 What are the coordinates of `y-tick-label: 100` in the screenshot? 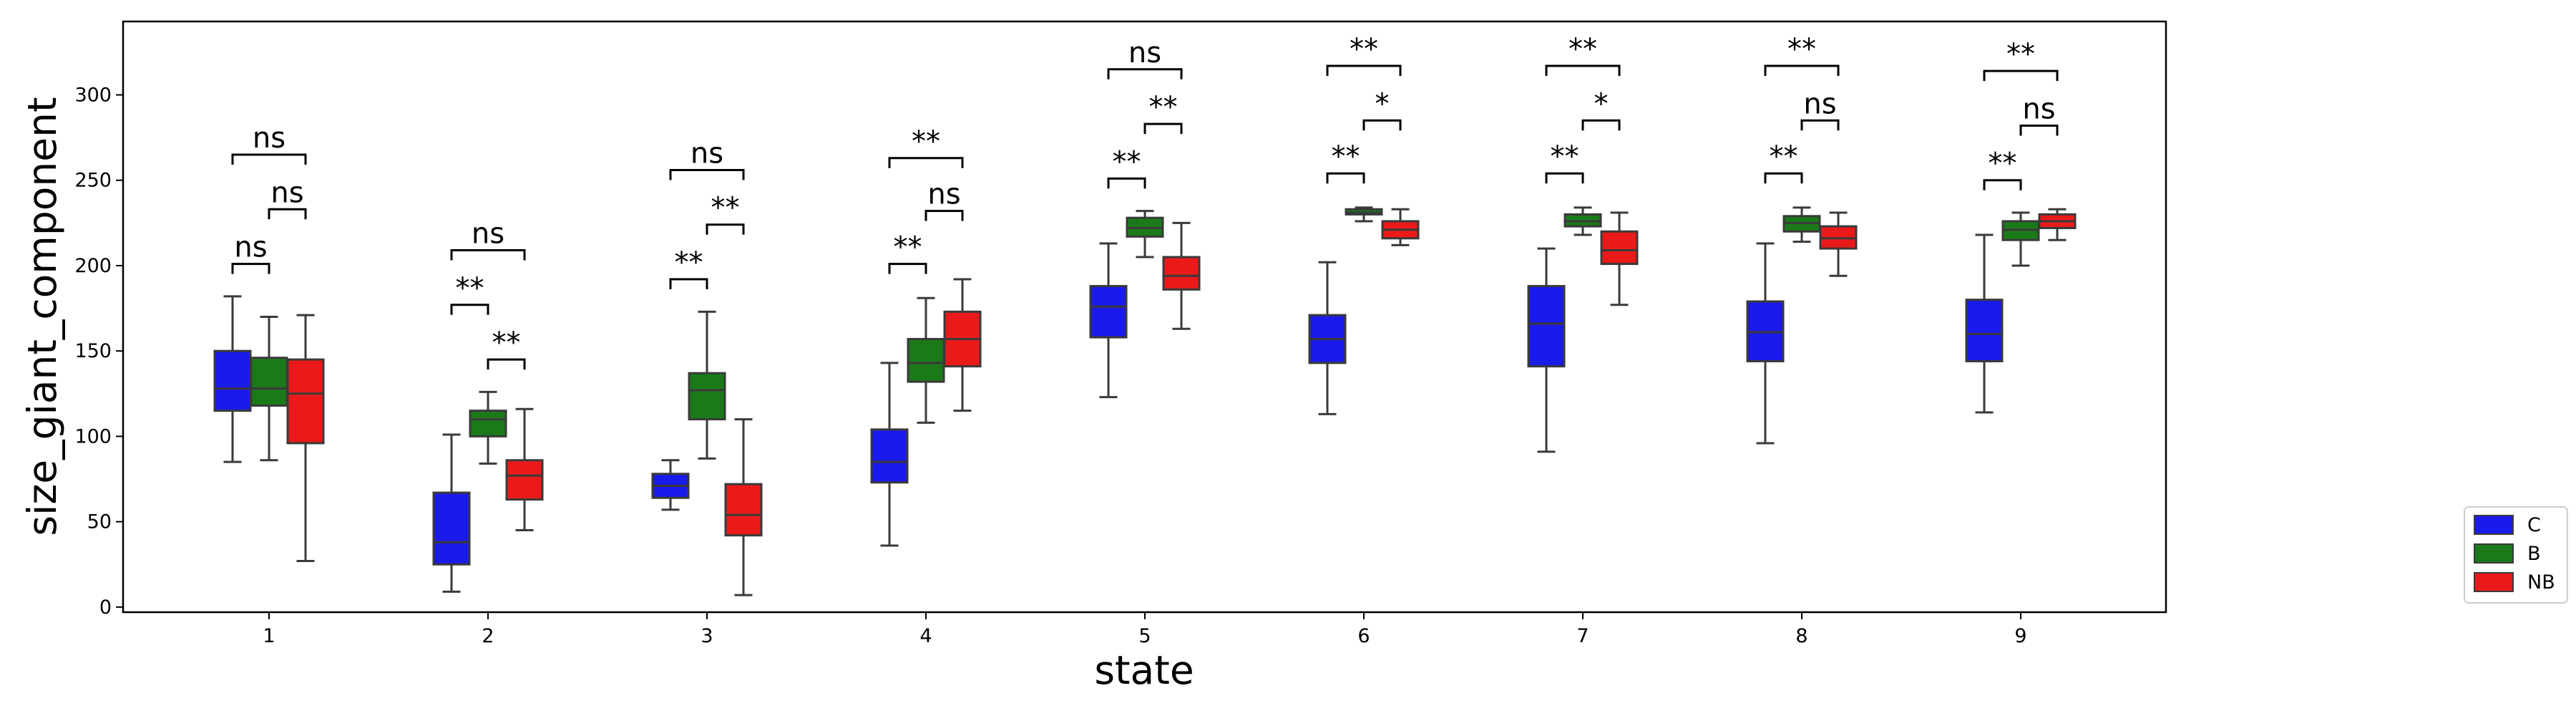 It's located at (93, 436).